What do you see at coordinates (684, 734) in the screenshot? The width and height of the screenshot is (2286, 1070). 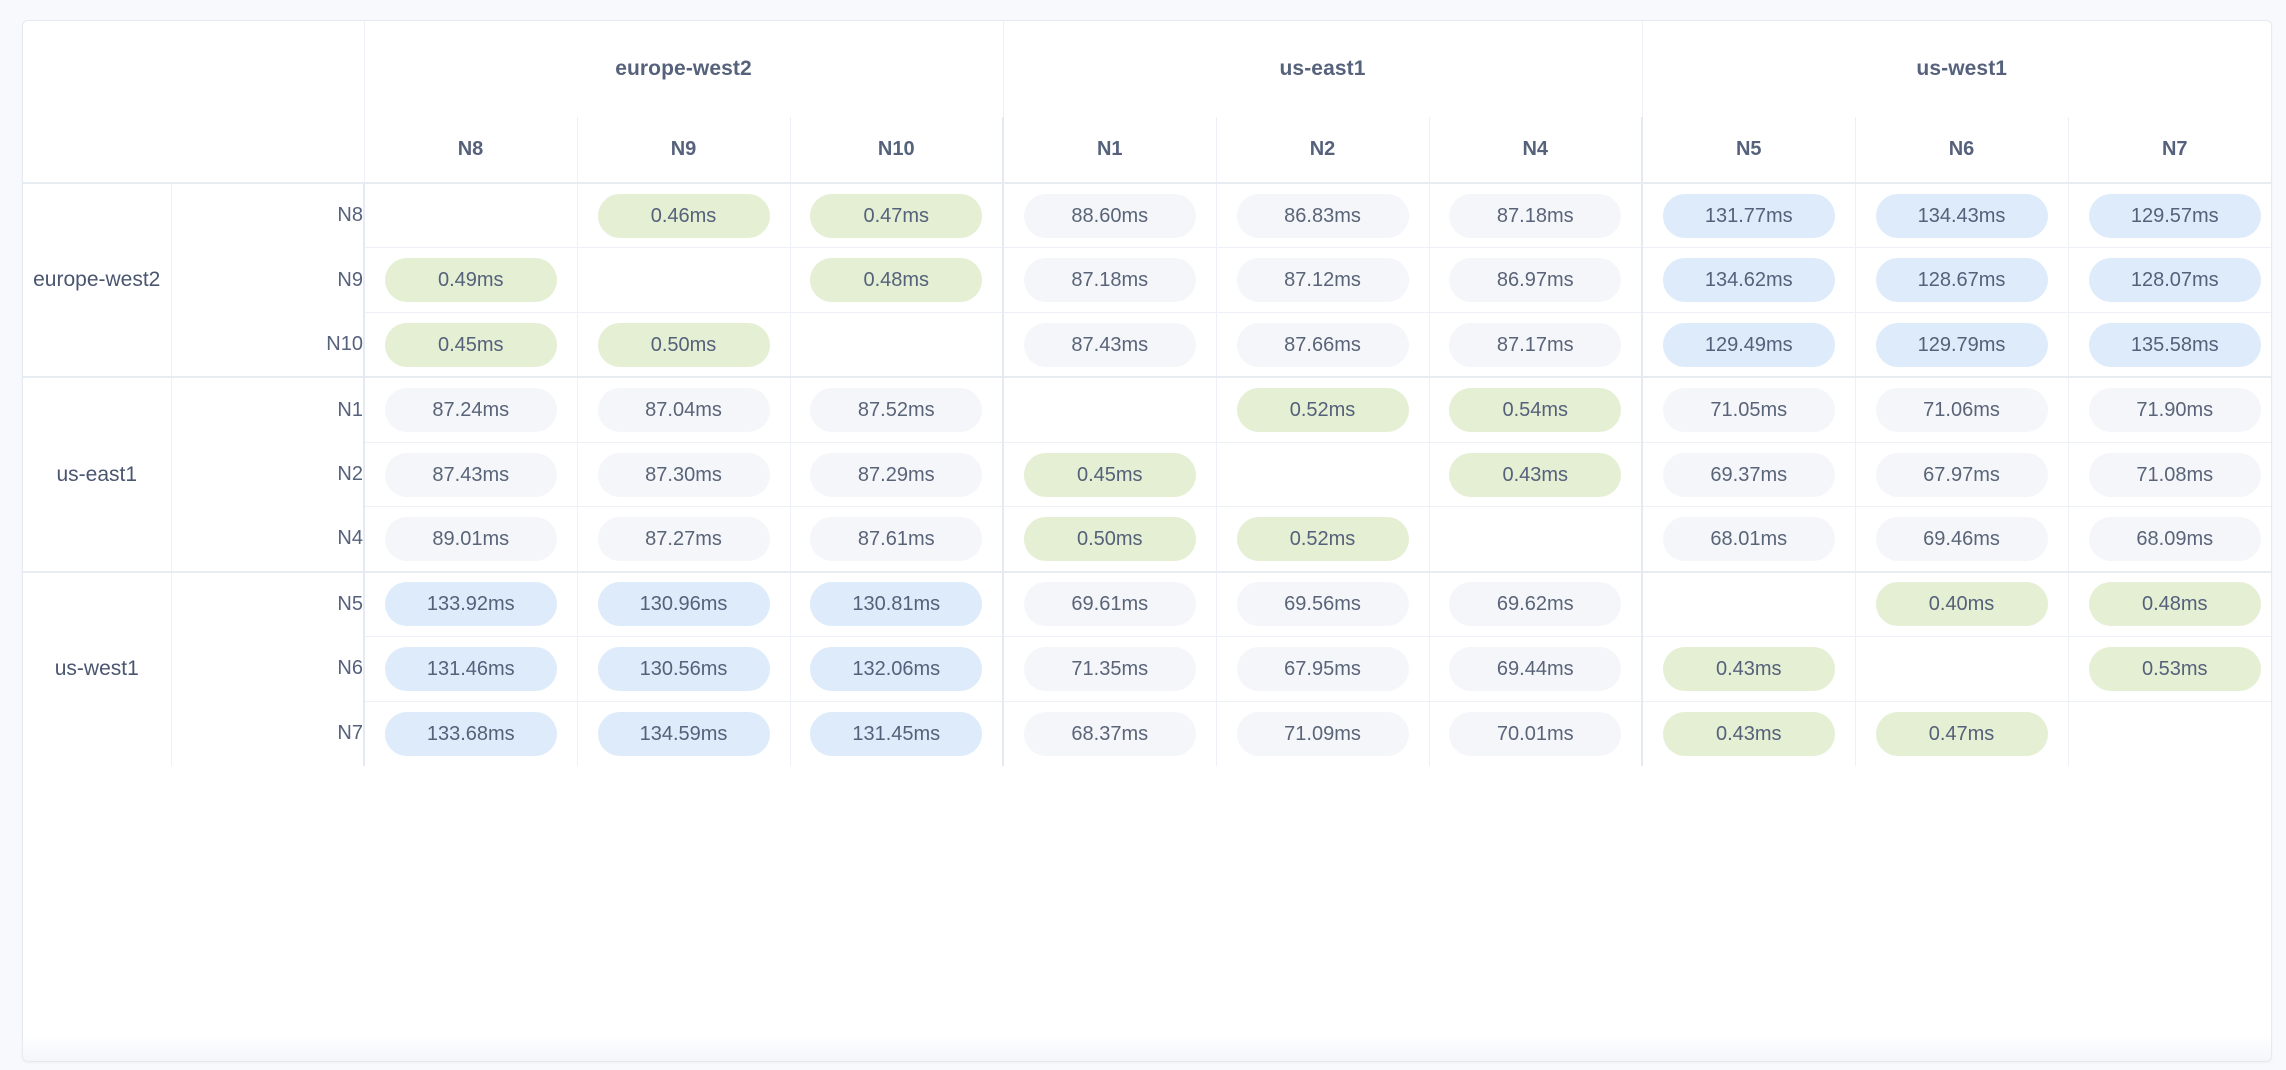 I see `latency-cell: 134.59ms` at bounding box center [684, 734].